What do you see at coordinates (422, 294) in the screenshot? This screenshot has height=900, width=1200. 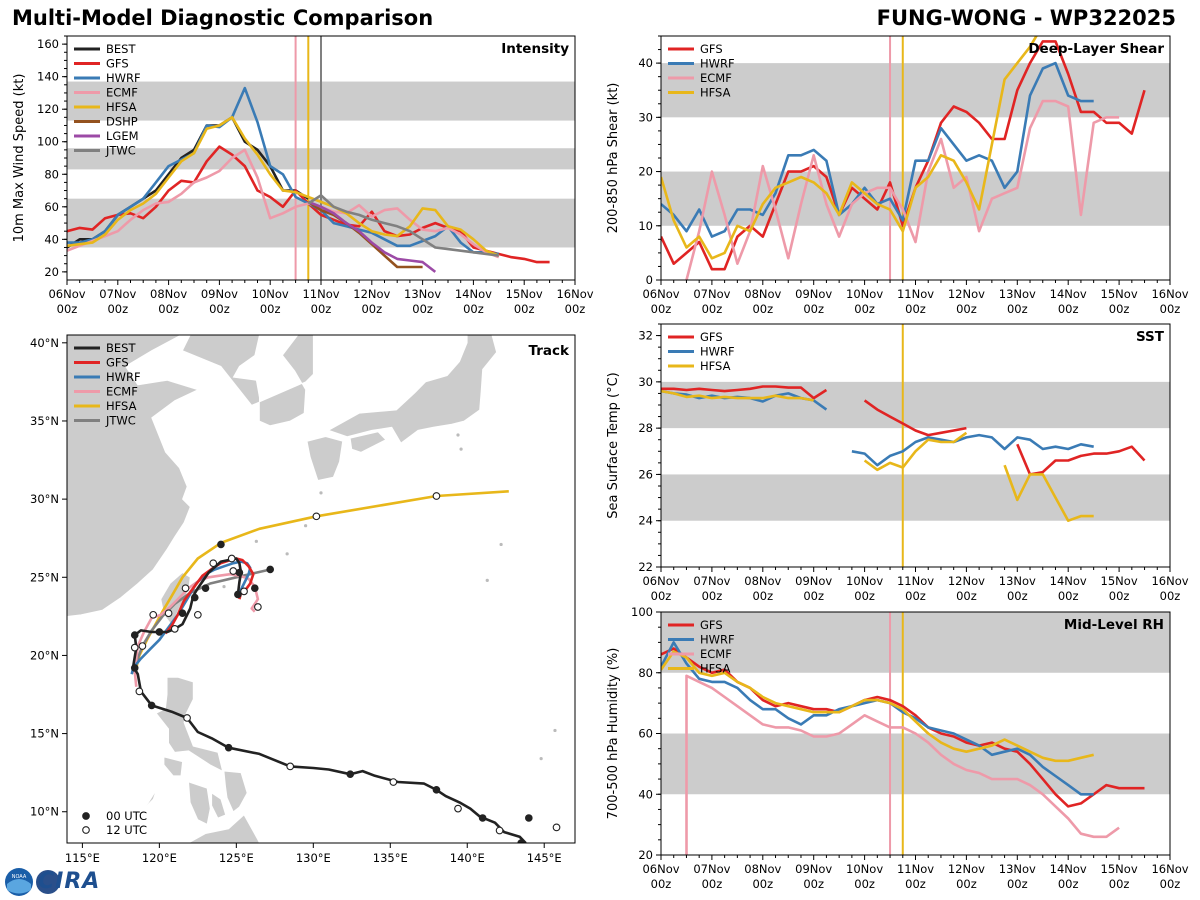 I see `intensity-xtick-day: 13Nov` at bounding box center [422, 294].